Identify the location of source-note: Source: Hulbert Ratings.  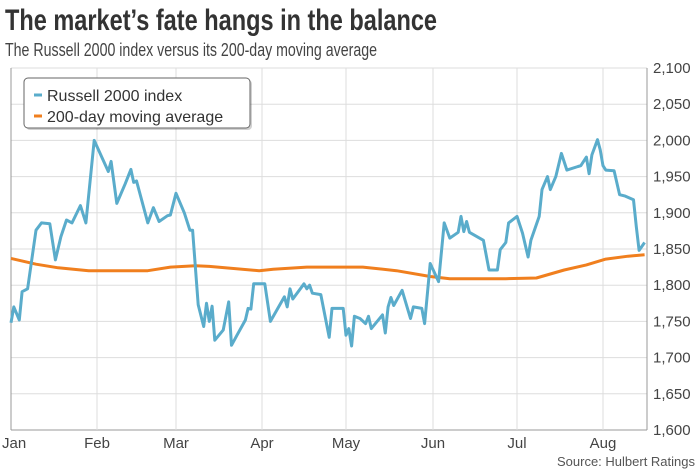
(626, 461).